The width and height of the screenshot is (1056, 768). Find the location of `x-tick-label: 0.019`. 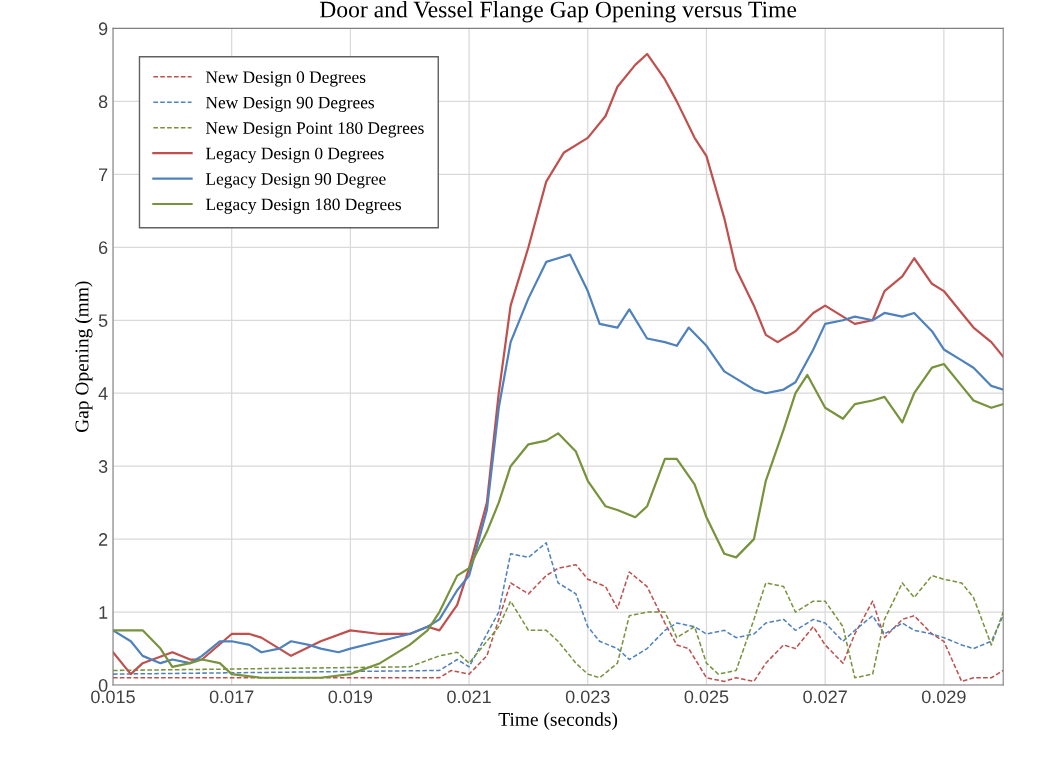

x-tick-label: 0.019 is located at coordinates (350, 697).